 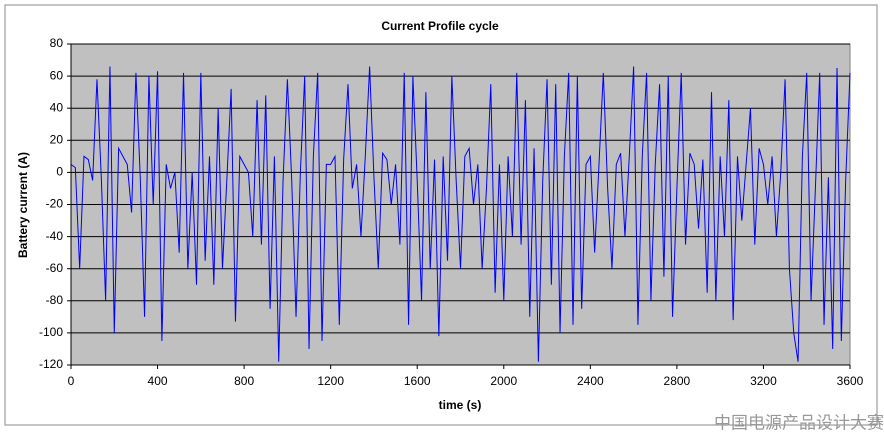 I want to click on x-tick-label: 0, so click(x=71, y=381).